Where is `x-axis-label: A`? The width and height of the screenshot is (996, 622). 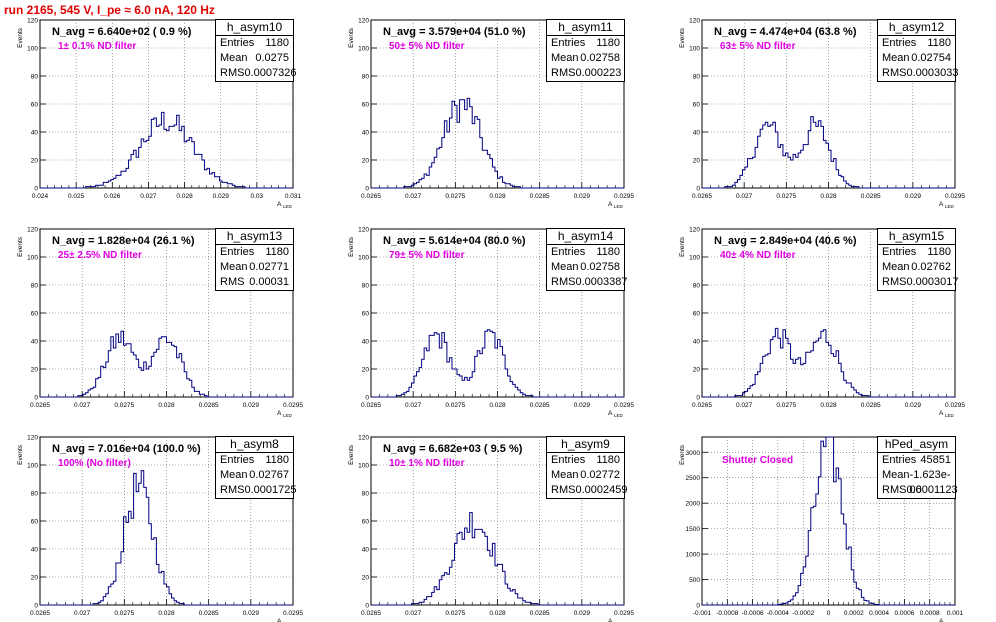
x-axis-label: A is located at coordinates (279, 620).